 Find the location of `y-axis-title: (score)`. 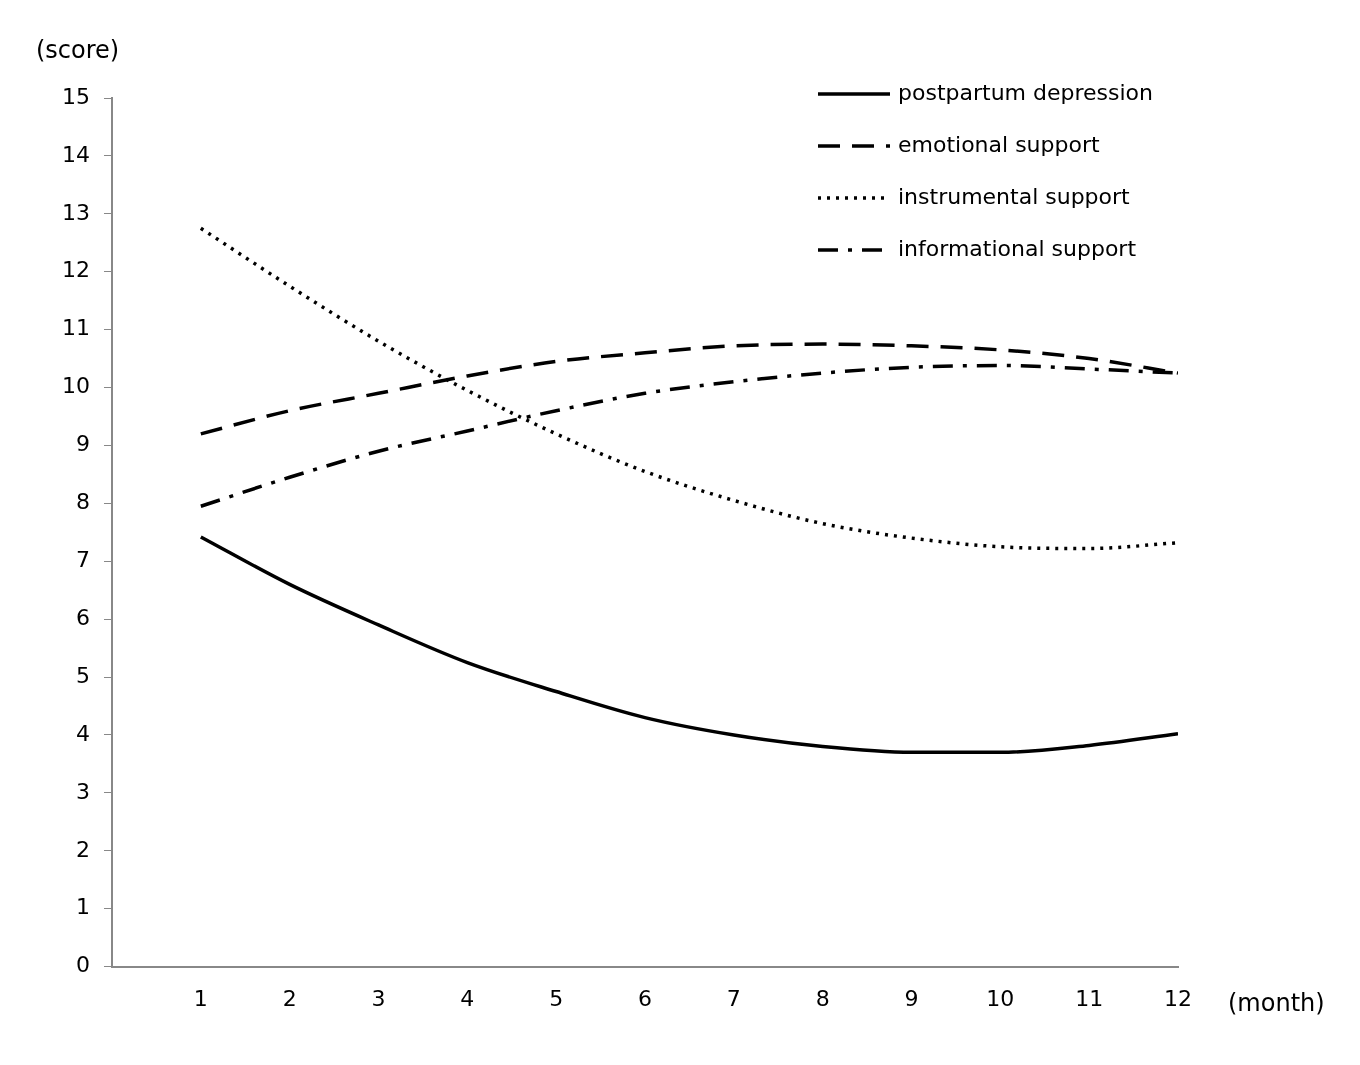

y-axis-title: (score) is located at coordinates (78, 50).